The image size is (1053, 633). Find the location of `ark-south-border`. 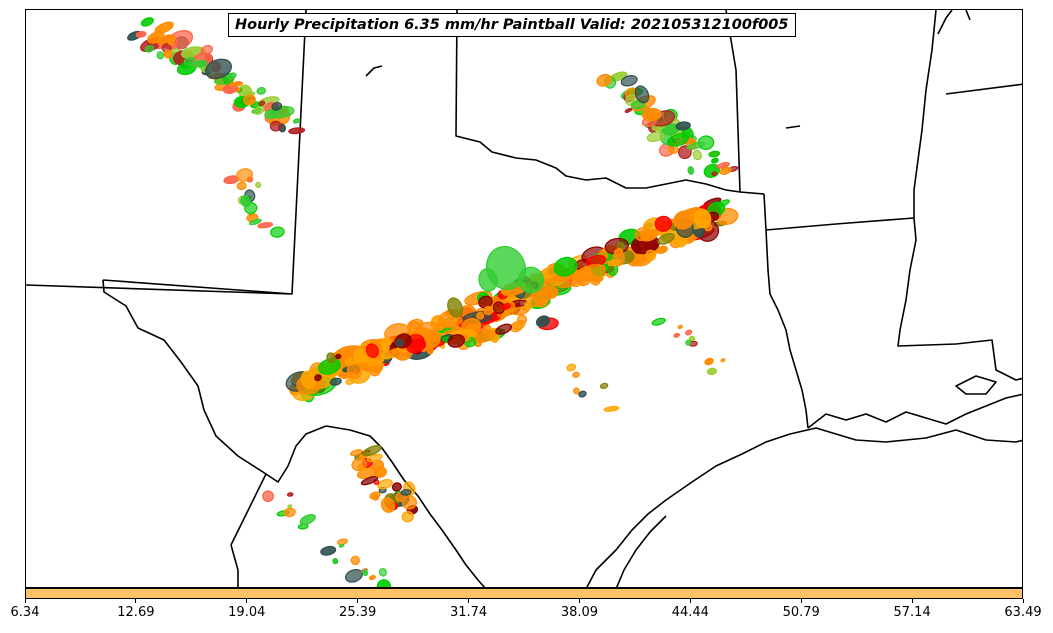

ark-south-border is located at coordinates (840, 224).